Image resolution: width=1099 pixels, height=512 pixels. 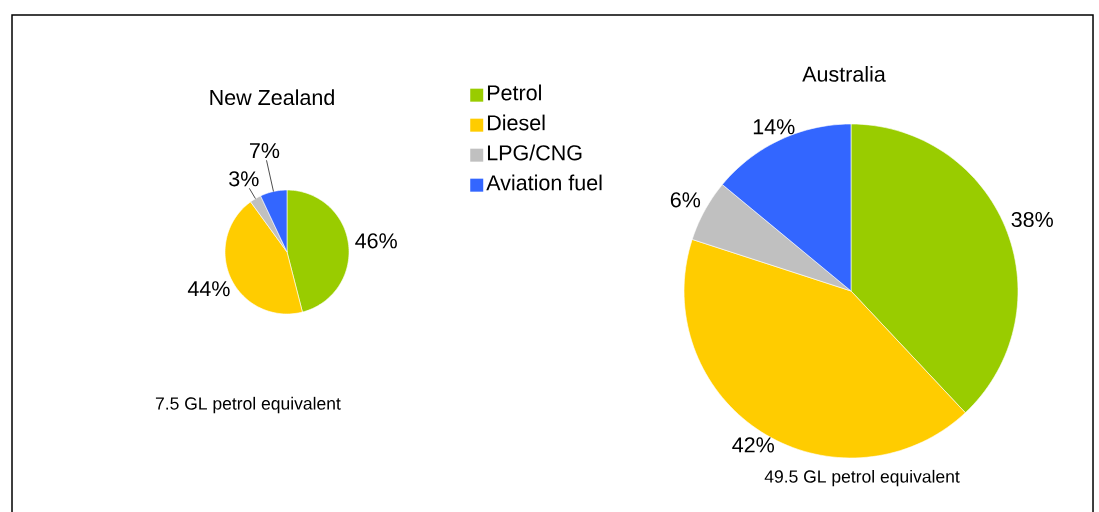 What do you see at coordinates (516, 122) in the screenshot?
I see `legend-label: Diesel` at bounding box center [516, 122].